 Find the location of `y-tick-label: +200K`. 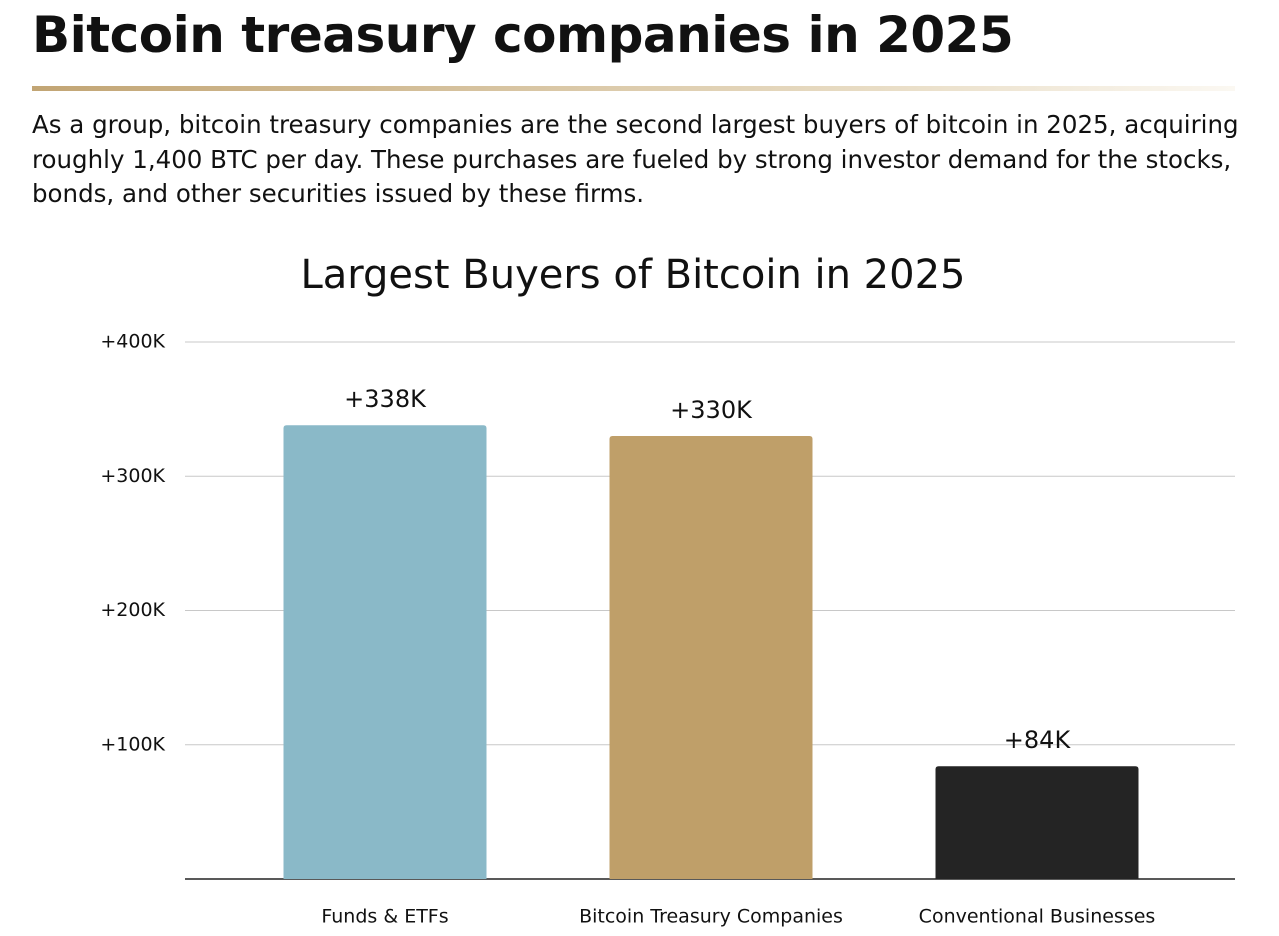

y-tick-label: +200K is located at coordinates (132, 610).